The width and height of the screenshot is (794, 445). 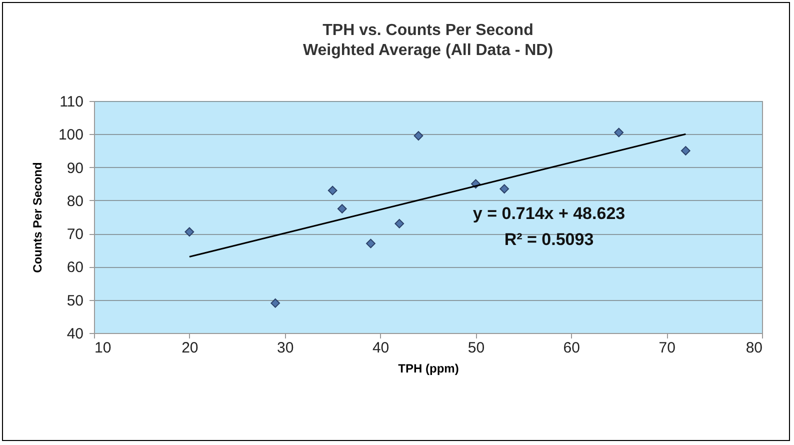 What do you see at coordinates (476, 348) in the screenshot?
I see `x-tick-label: 50` at bounding box center [476, 348].